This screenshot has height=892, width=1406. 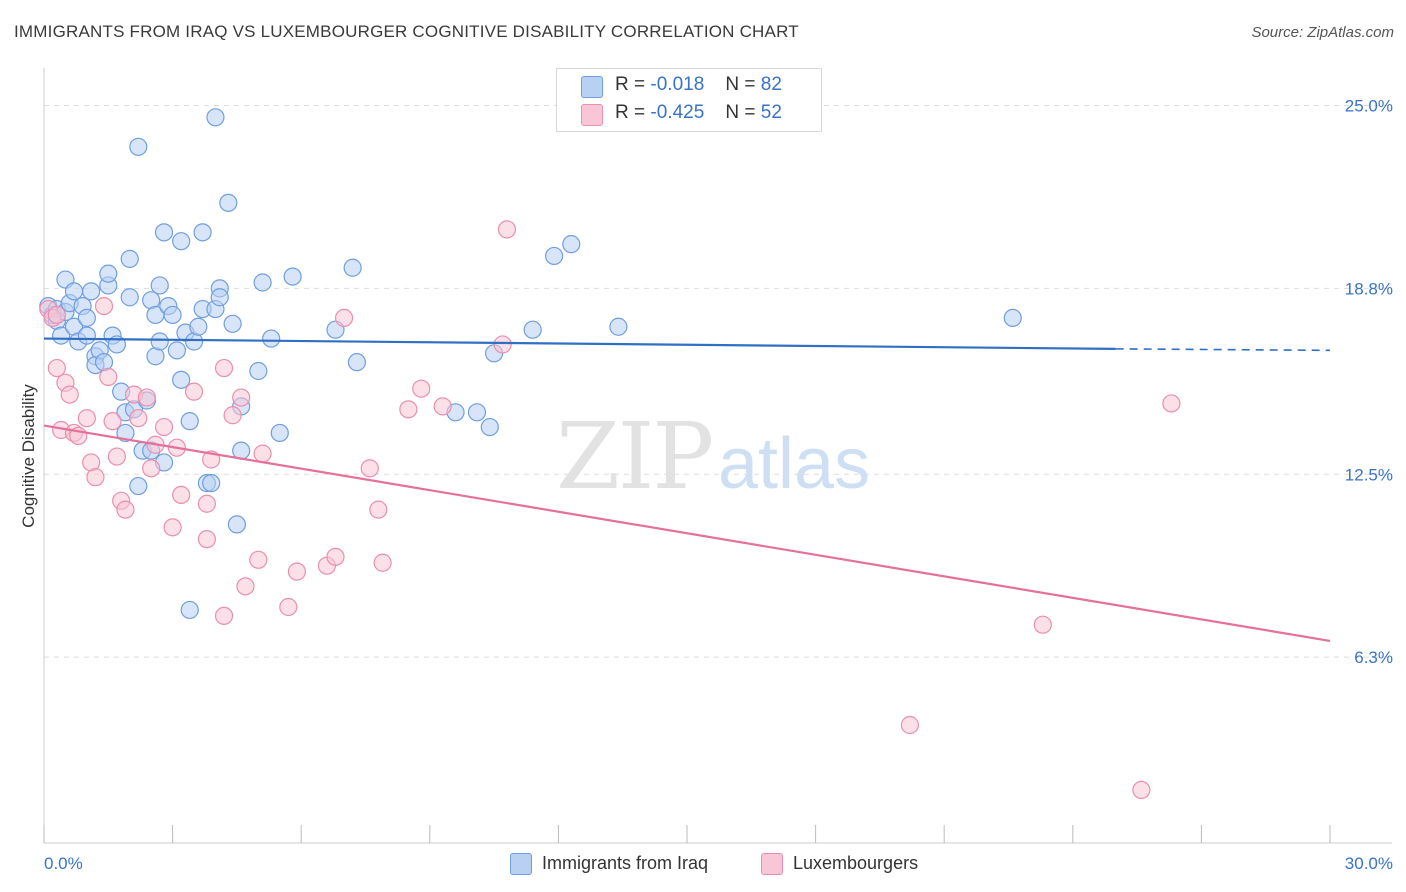 I want to click on source-label: Source: ZipAtlas.com, so click(x=1322, y=32).